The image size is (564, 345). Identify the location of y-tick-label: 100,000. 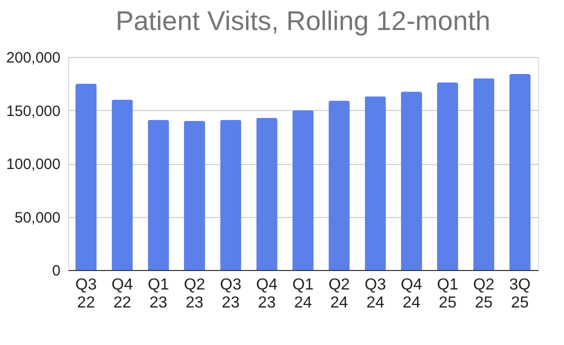
(33, 164).